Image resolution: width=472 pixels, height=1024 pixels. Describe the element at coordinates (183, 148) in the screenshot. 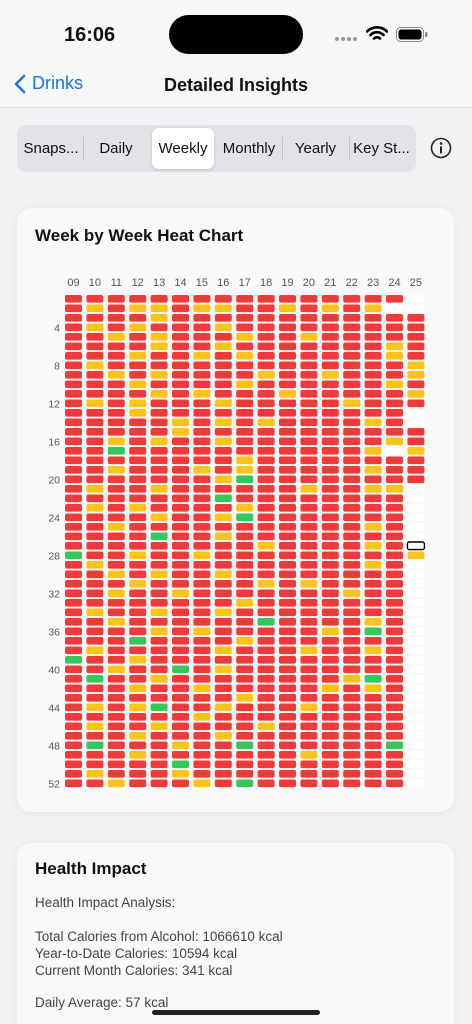

I see `tab-weekly: Weekly` at that location.